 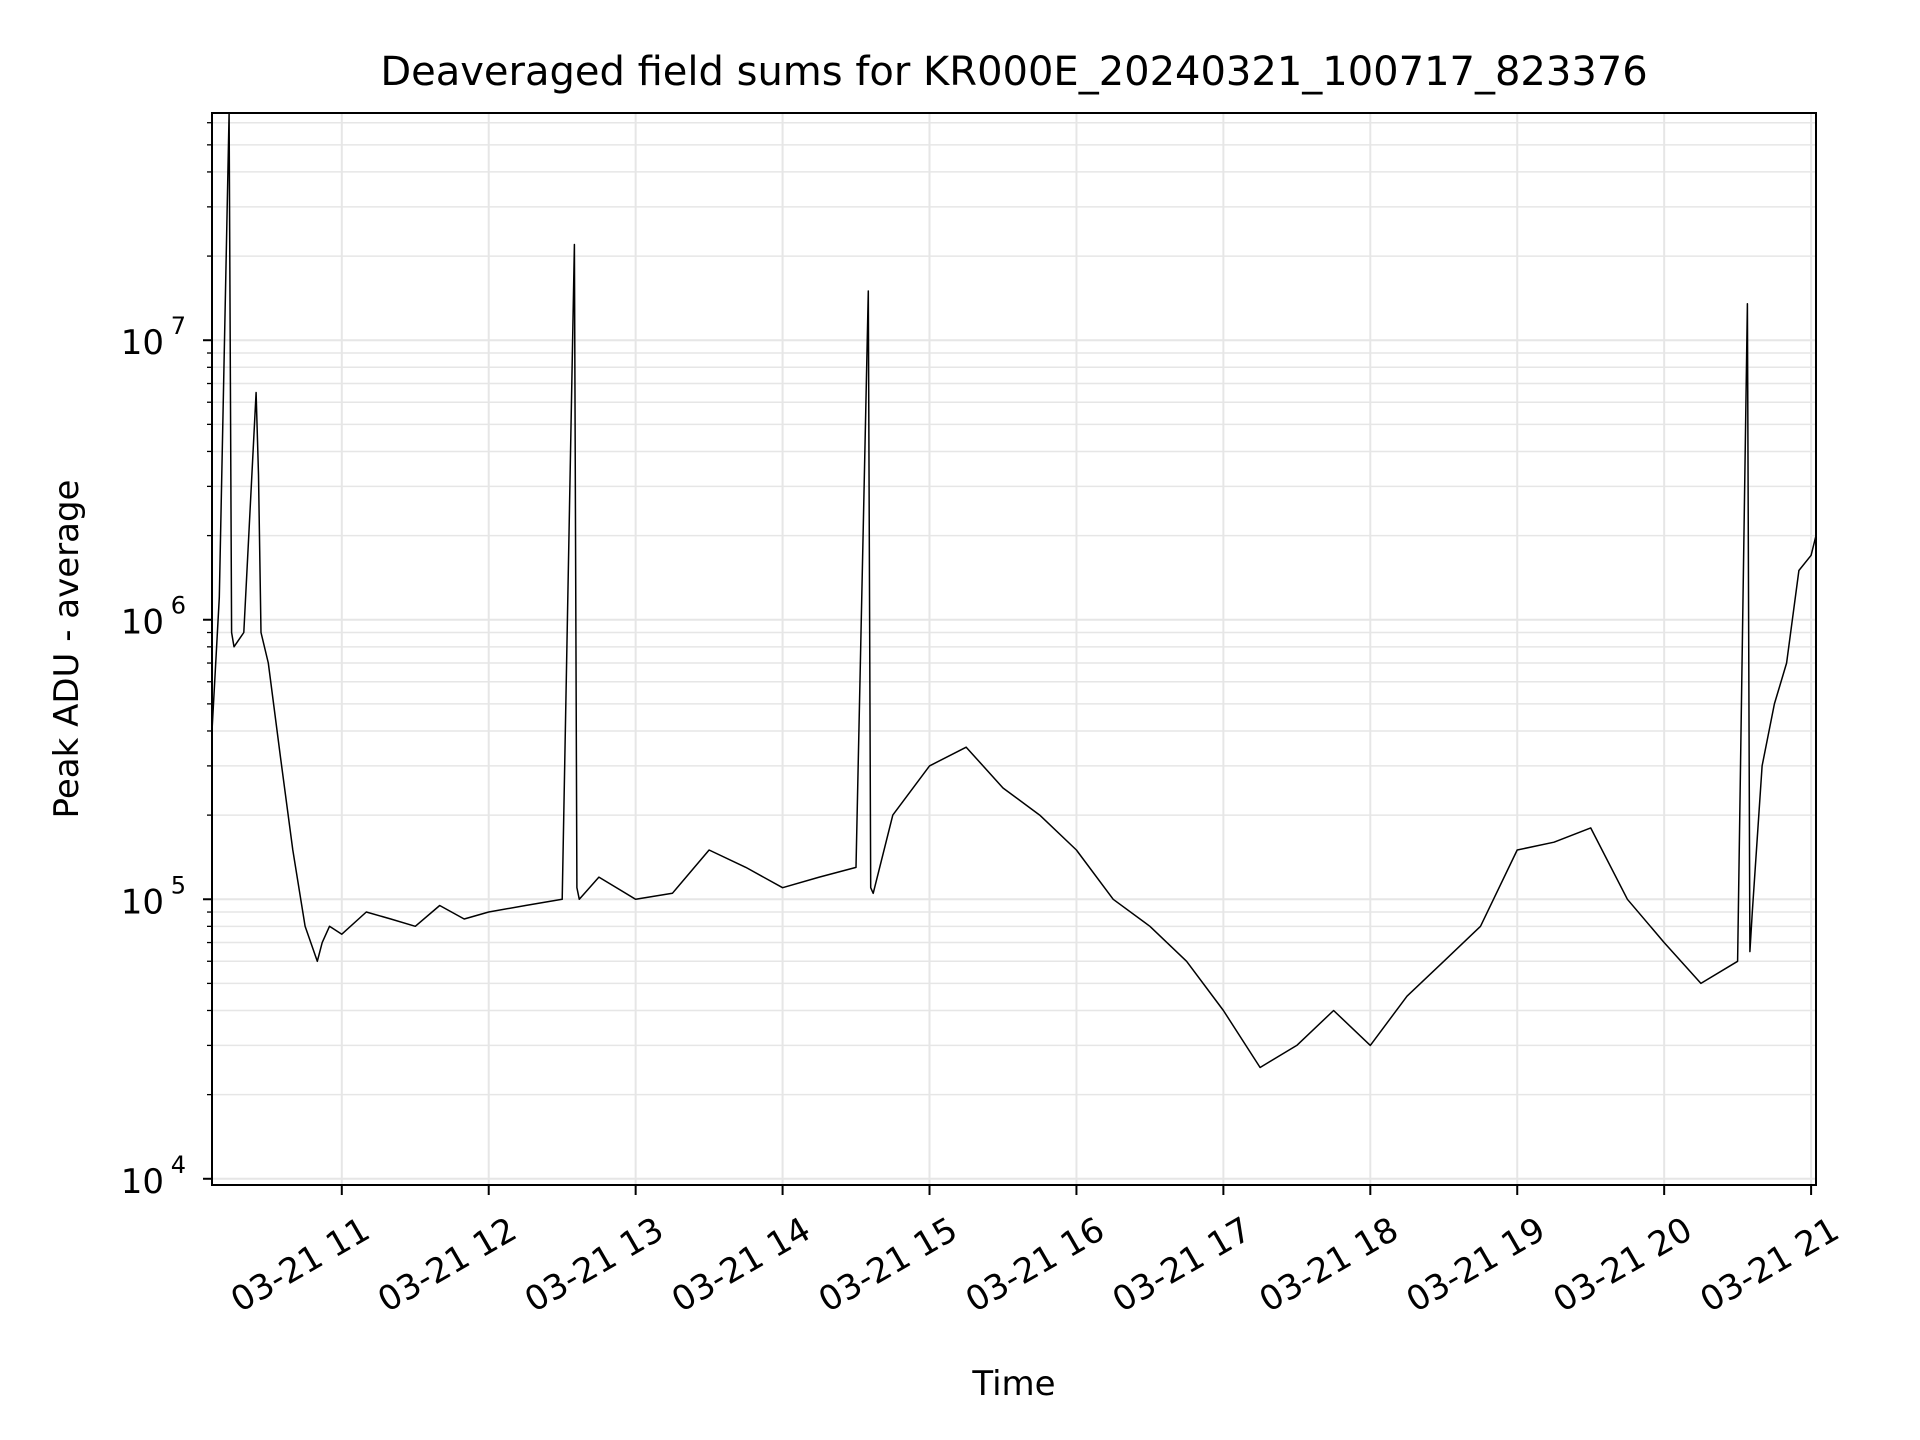 I want to click on x-tick-label: 03-21 11, so click(x=300, y=1265).